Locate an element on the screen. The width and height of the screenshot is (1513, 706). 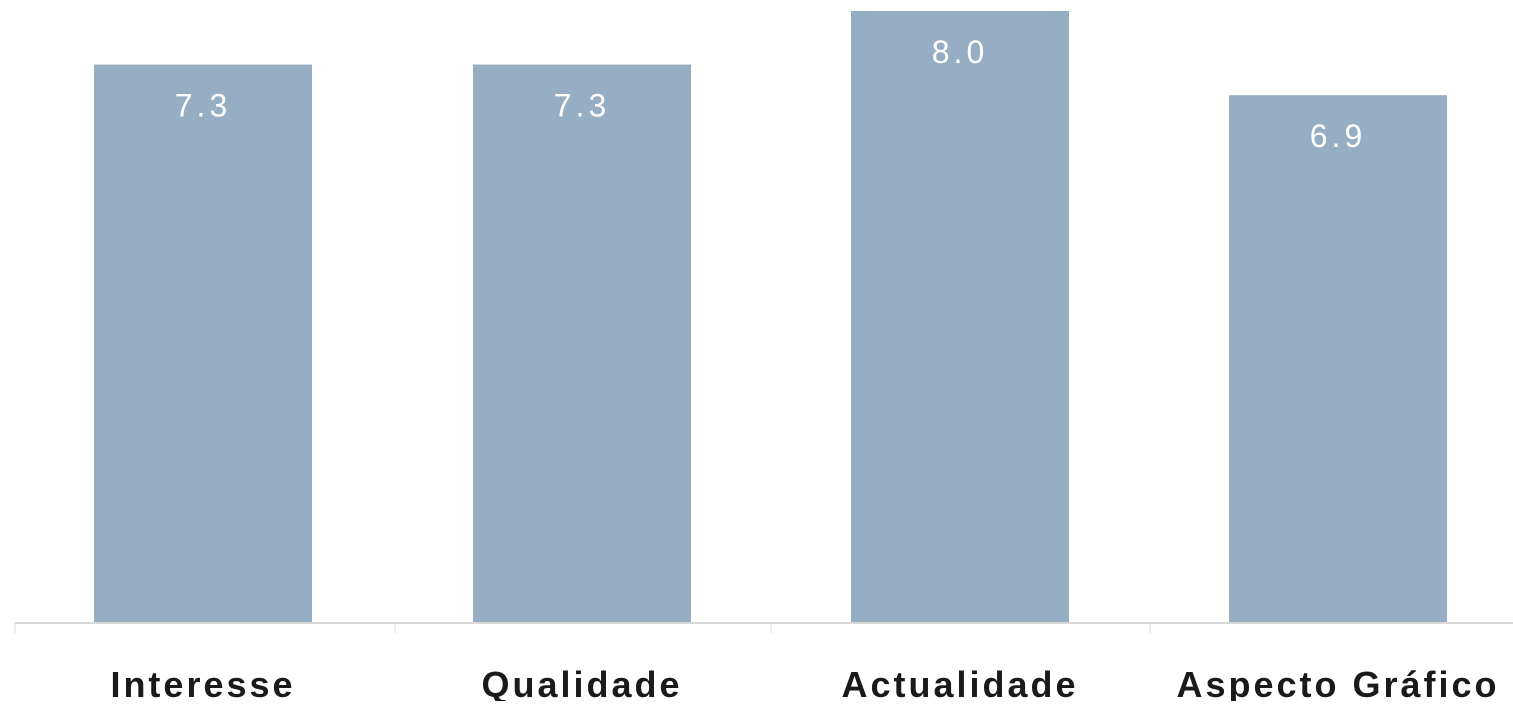
x-axis is located at coordinates (763, 627).